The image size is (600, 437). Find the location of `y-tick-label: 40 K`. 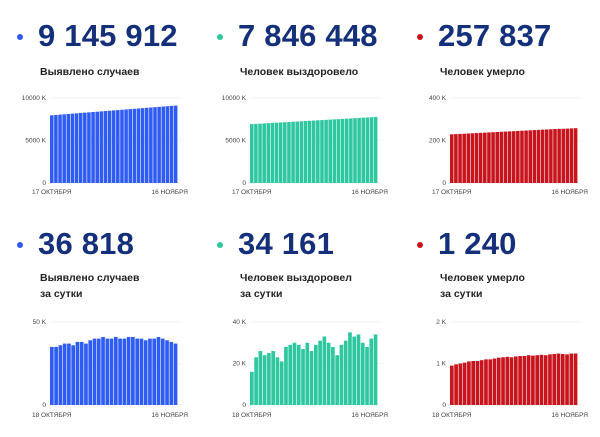

y-tick-label: 40 K is located at coordinates (240, 322).